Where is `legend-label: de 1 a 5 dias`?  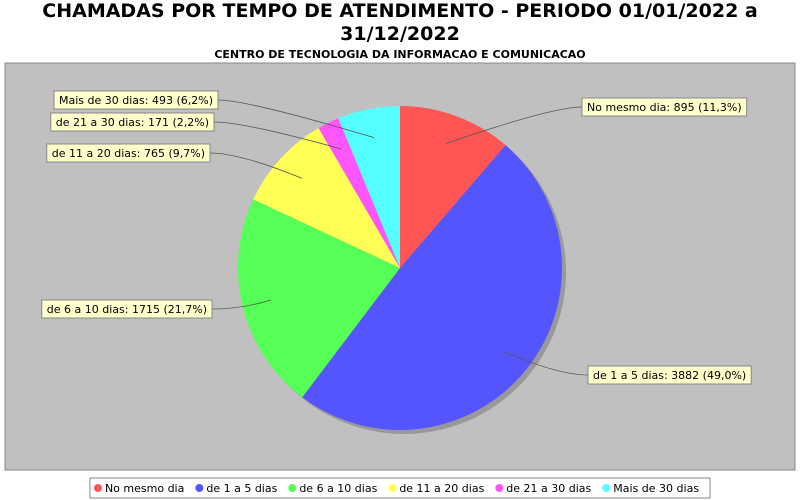 legend-label: de 1 a 5 dias is located at coordinates (241, 488).